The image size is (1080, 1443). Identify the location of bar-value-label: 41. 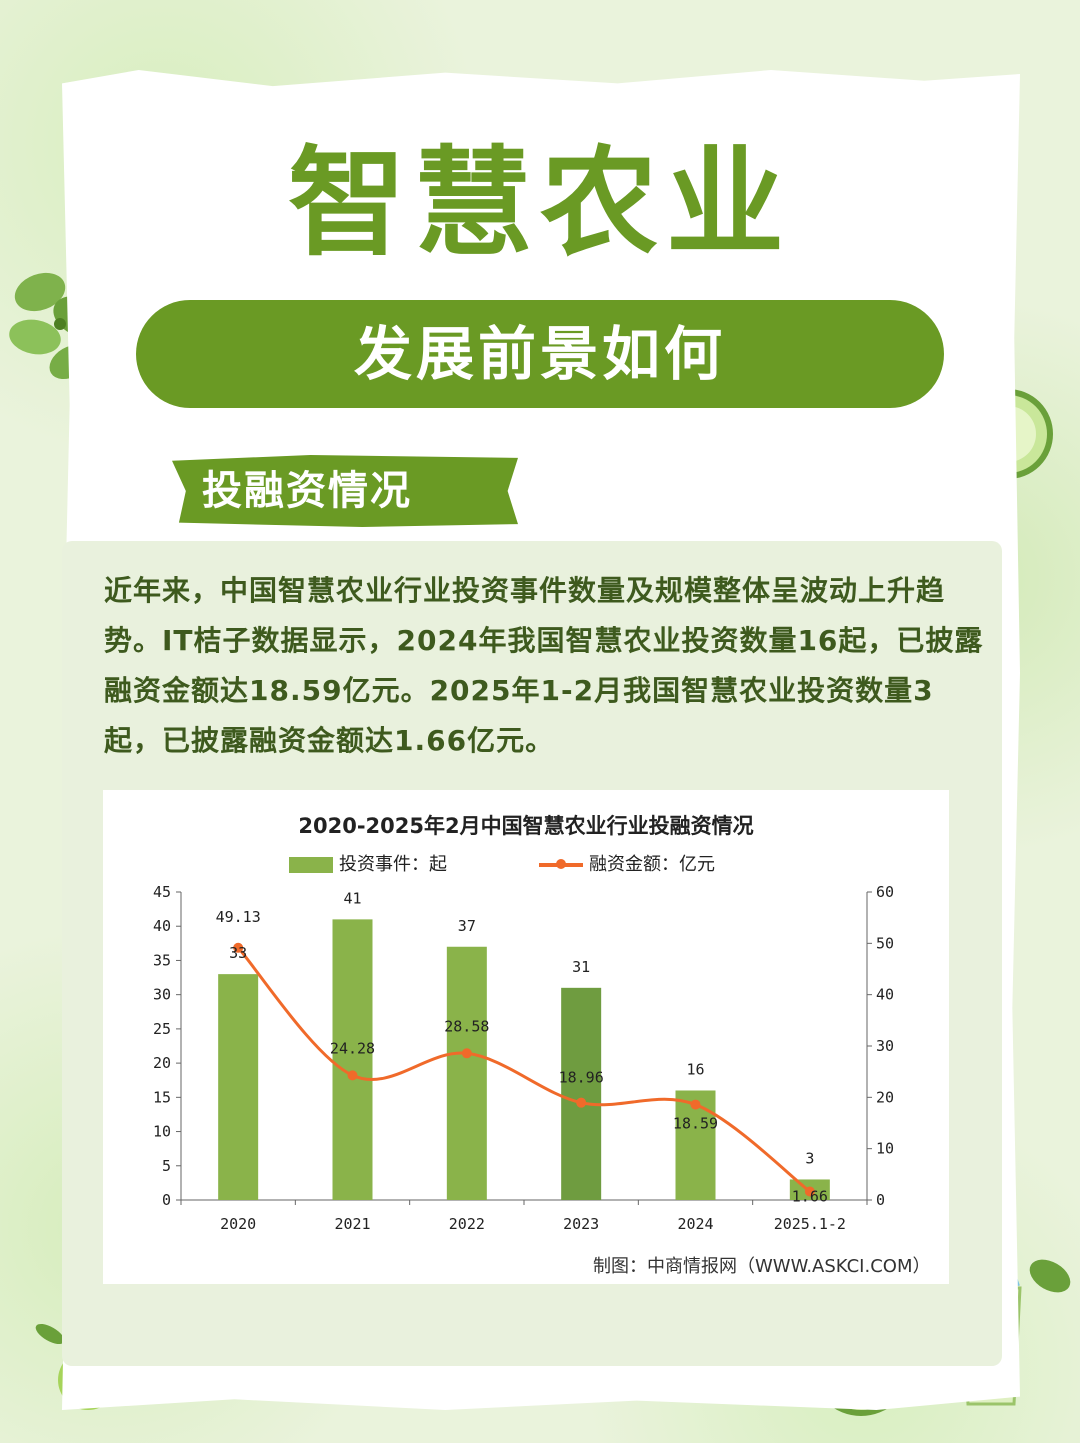
(352, 898).